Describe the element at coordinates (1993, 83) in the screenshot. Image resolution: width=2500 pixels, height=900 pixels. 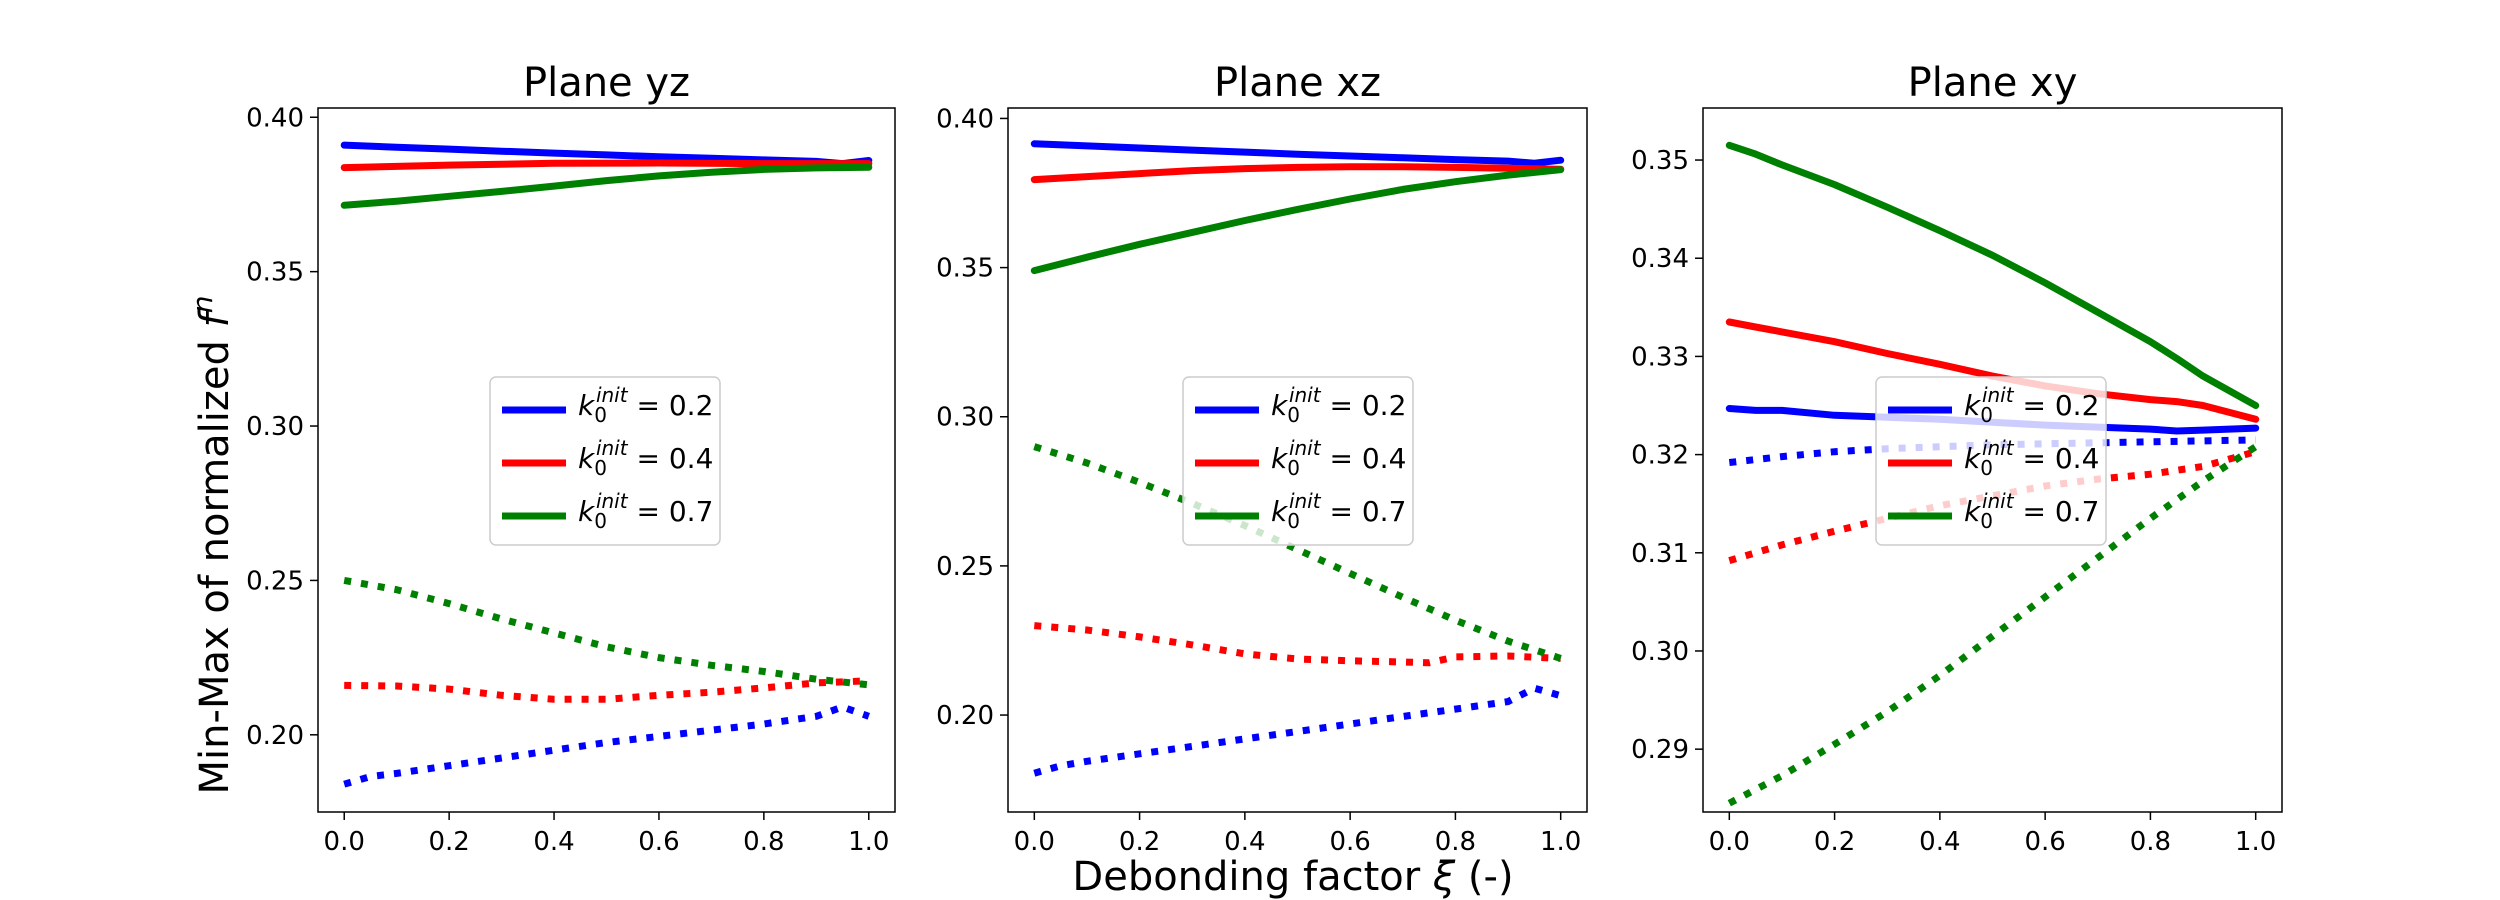
I see `panel-title: Plane xy` at that location.